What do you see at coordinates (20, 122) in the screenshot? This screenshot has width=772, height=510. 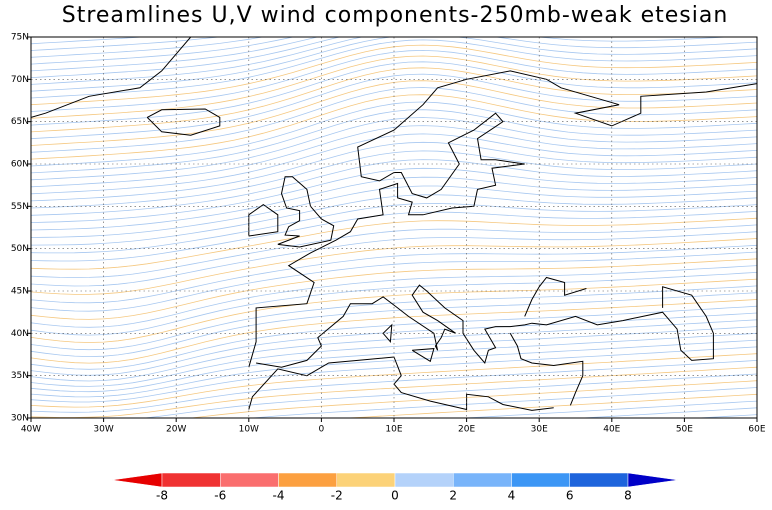 I see `y-tick-label: 65N` at bounding box center [20, 122].